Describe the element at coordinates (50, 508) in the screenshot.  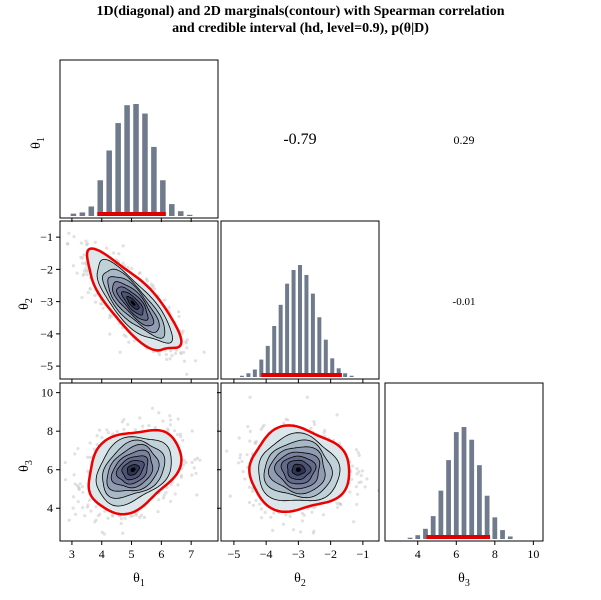
I see `y-tick-label: 4` at that location.